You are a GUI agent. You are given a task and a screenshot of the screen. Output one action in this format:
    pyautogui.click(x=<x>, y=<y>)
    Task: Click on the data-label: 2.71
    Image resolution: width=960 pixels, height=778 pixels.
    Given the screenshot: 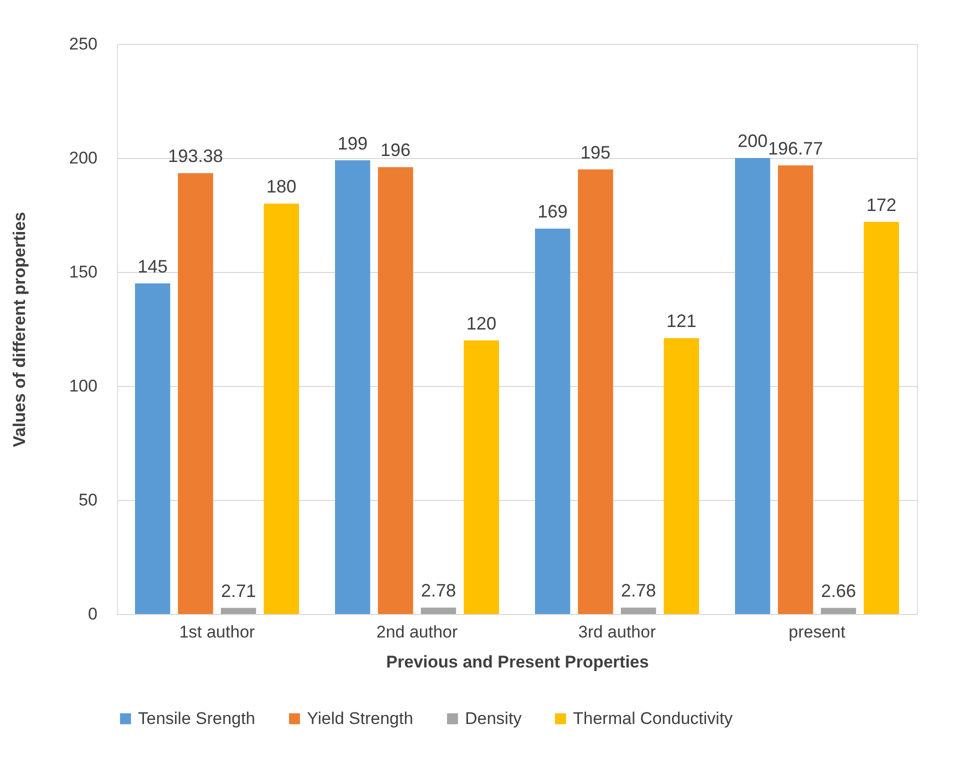 What is the action you would take?
    pyautogui.click(x=238, y=590)
    